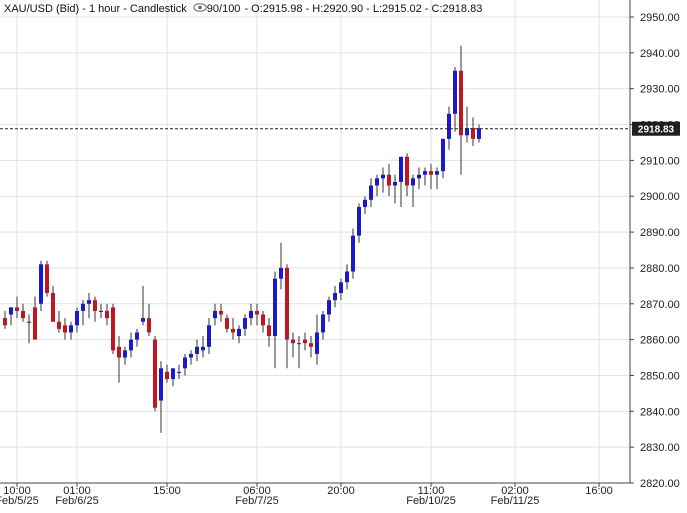 The height and width of the screenshot is (513, 687). Describe the element at coordinates (17, 491) in the screenshot. I see `x-tick-time: 10:00` at that location.